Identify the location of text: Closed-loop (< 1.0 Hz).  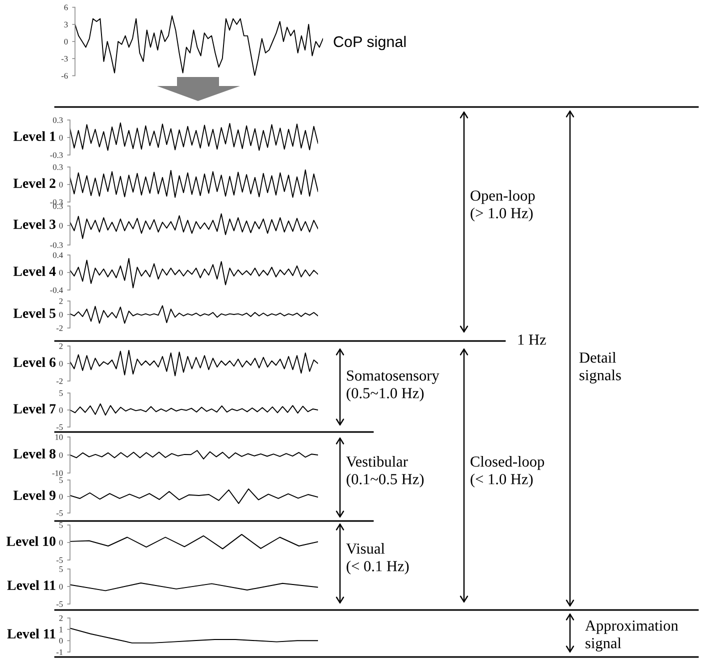
(507, 472).